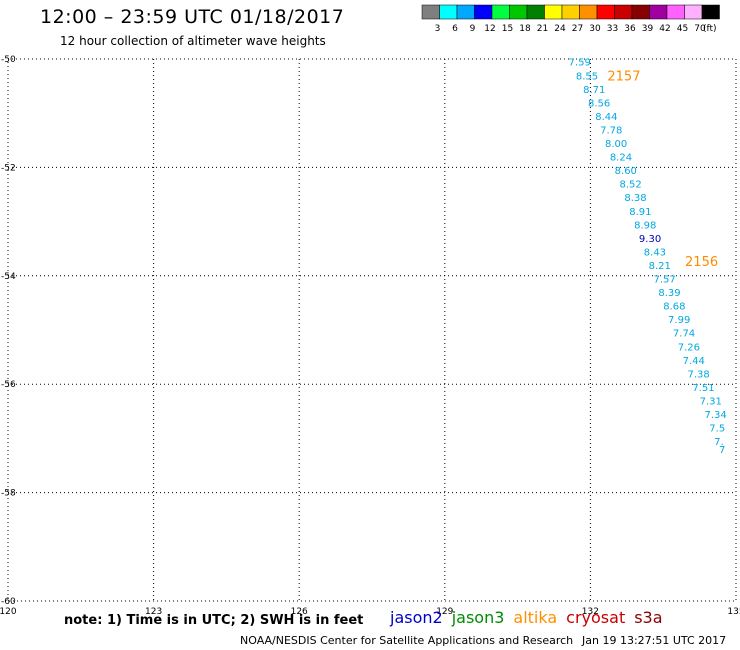 Image resolution: width=740 pixels, height=650 pixels. What do you see at coordinates (596, 617) in the screenshot?
I see `satellite-legend-item: cryosat` at bounding box center [596, 617].